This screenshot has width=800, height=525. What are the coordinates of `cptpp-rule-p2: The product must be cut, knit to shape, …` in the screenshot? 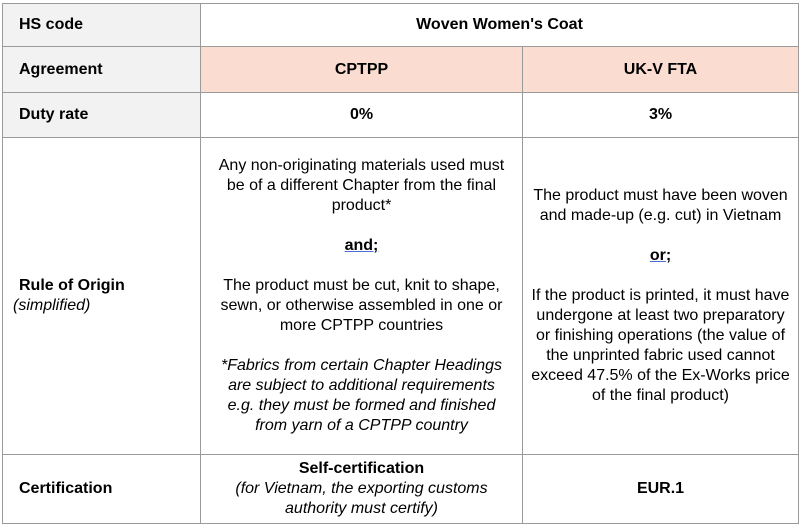 It's located at (361, 305).